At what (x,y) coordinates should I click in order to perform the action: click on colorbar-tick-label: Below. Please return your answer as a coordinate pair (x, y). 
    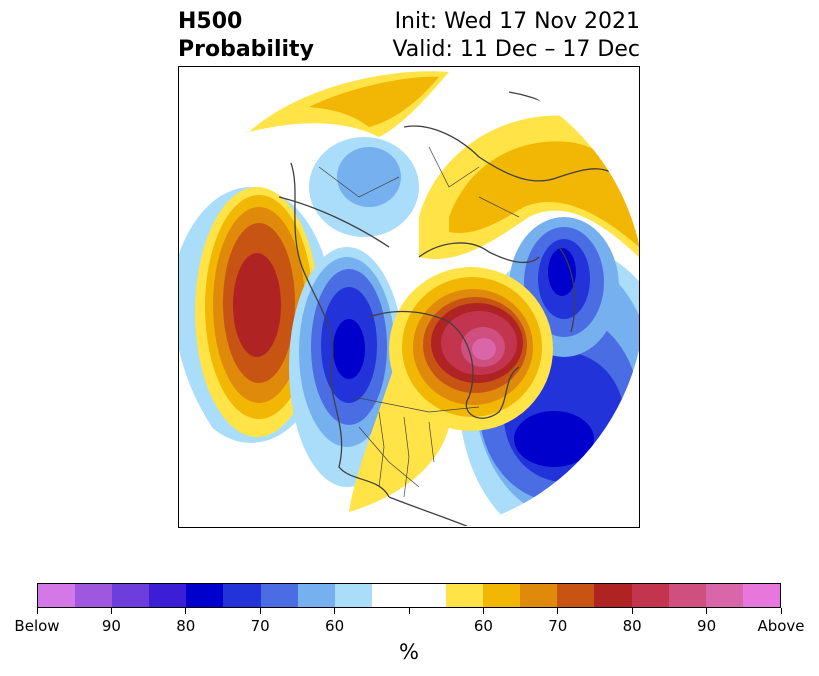
    Looking at the image, I should click on (37, 626).